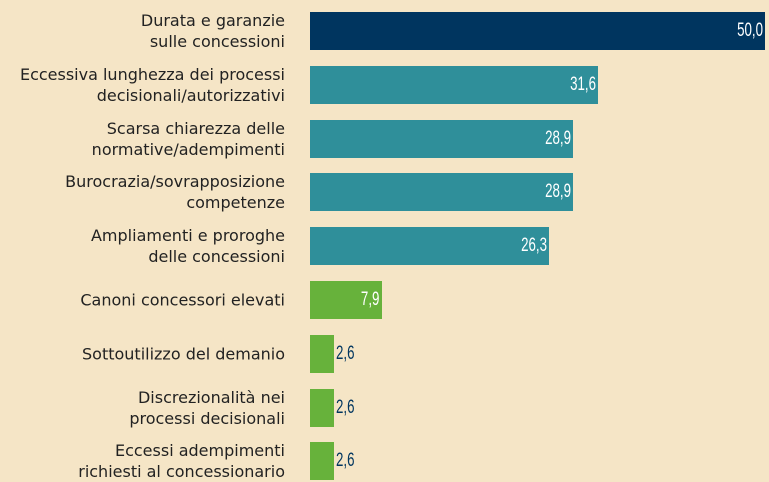 Image resolution: width=769 pixels, height=482 pixels. I want to click on category-label: Discrezionalità nei processi decisionali, so click(207, 407).